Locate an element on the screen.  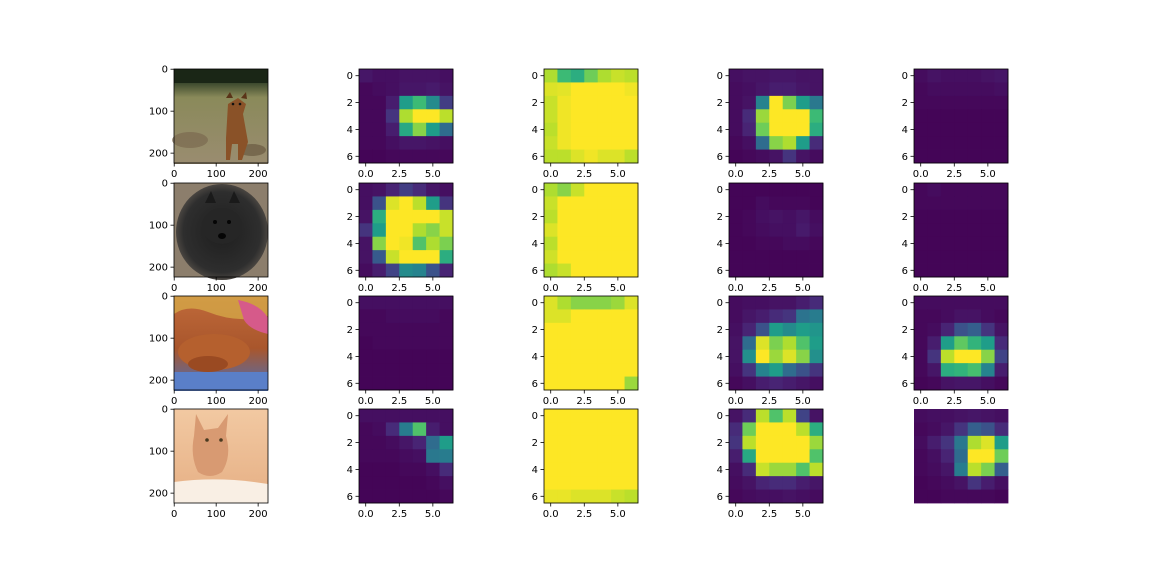
heatmap-frame is located at coordinates (961, 116).